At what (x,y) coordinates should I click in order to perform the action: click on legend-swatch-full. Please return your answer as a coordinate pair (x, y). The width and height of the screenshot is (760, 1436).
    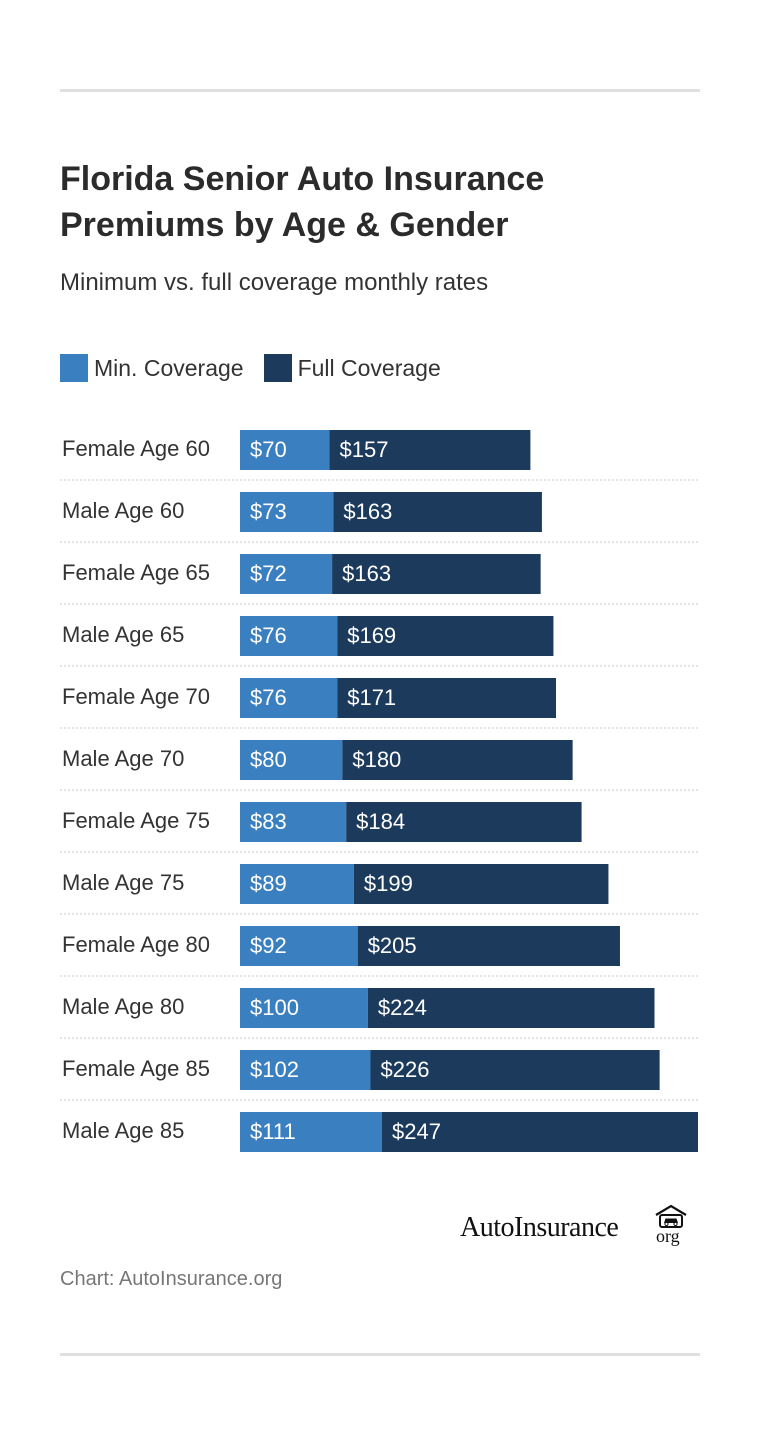
    Looking at the image, I should click on (277, 368).